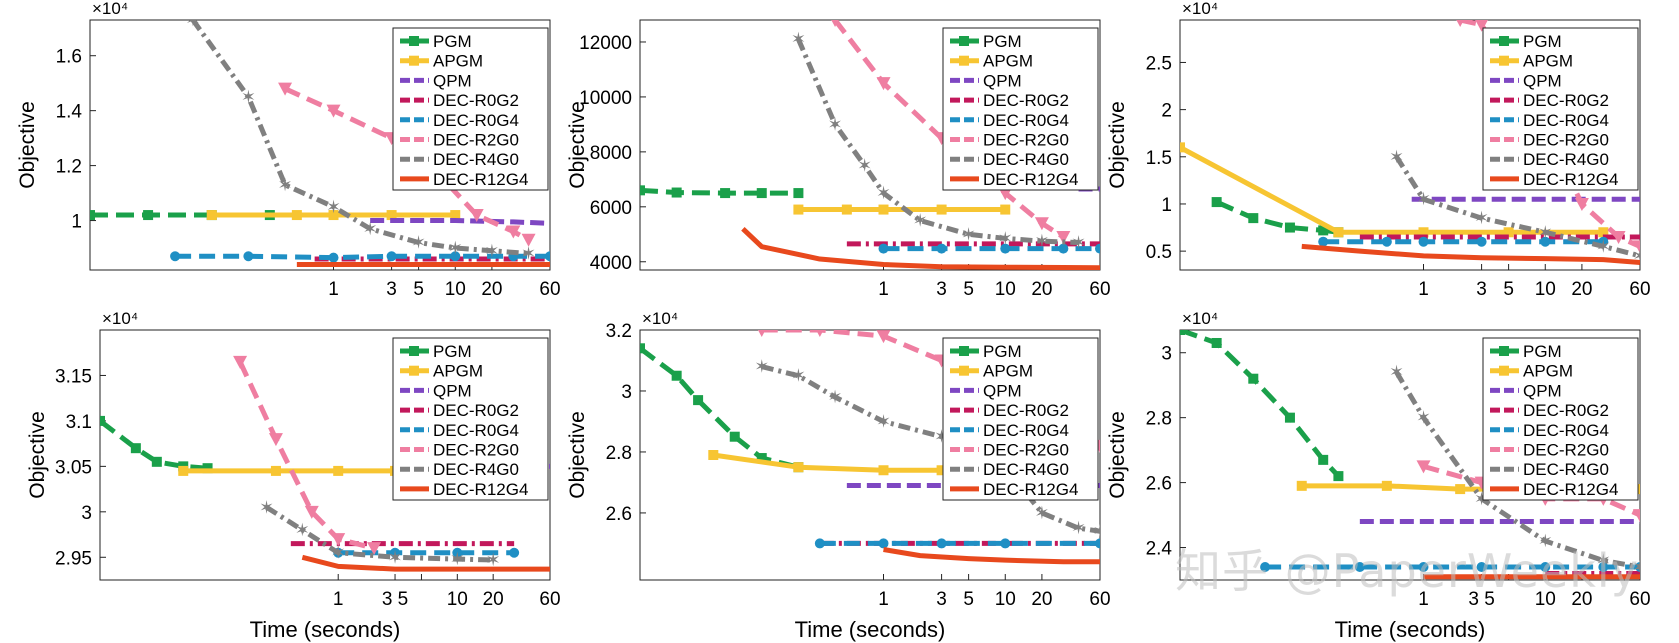 The height and width of the screenshot is (643, 1679). Describe the element at coordinates (391, 289) in the screenshot. I see `x-tick-label: 3` at that location.